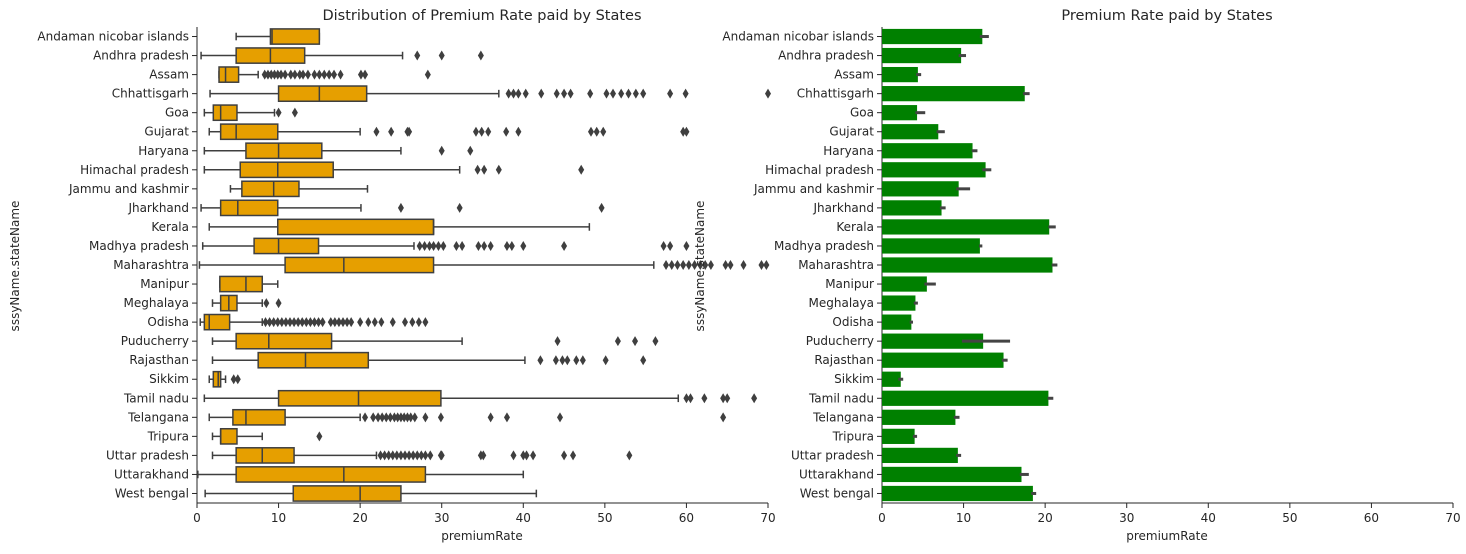 The height and width of the screenshot is (554, 1466). What do you see at coordinates (164, 284) in the screenshot?
I see `boxplot-y-tick-label-manipur: Manipur` at bounding box center [164, 284].